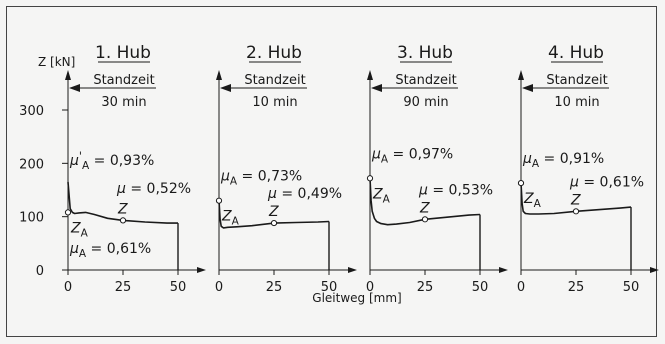 This screenshot has width=665, height=344. Describe the element at coordinates (40, 271) in the screenshot. I see `y-tick-label: 0` at that location.